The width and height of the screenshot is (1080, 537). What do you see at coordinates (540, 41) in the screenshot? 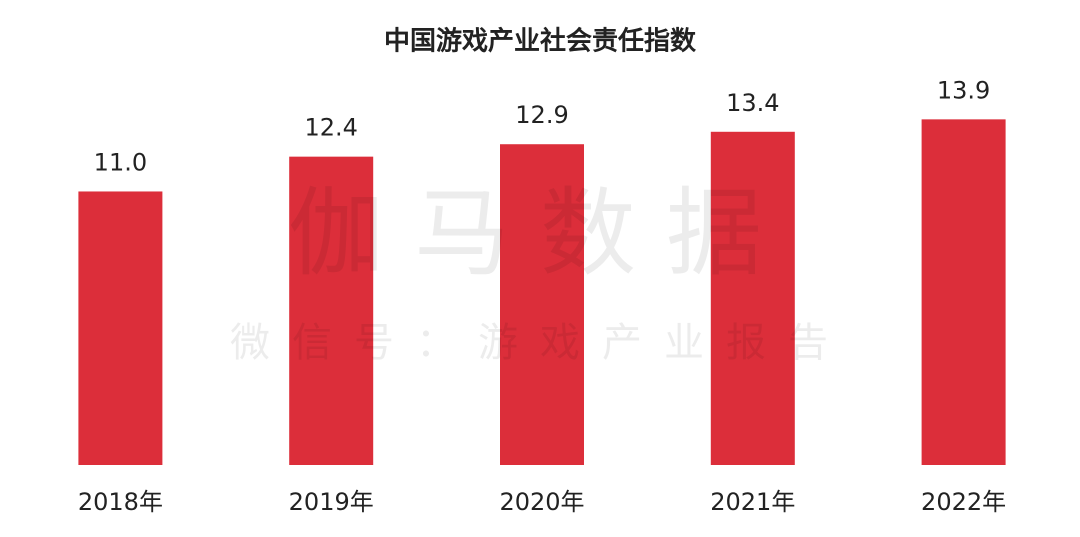
I see `chart-title: 中国游戏产业社会责任指数` at bounding box center [540, 41].